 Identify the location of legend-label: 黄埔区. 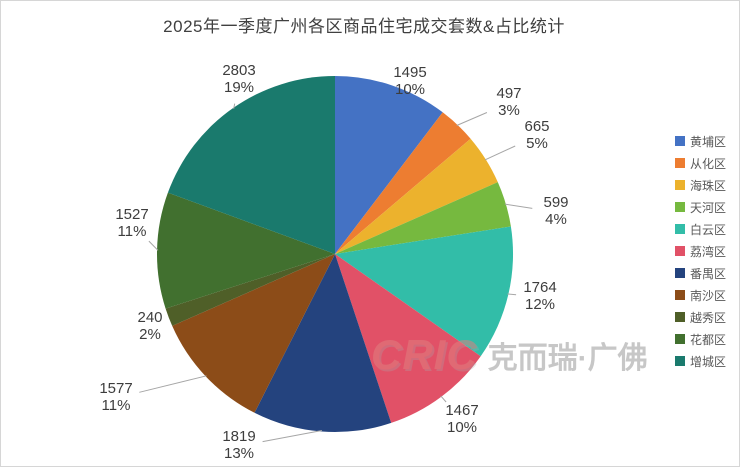
(707, 141).